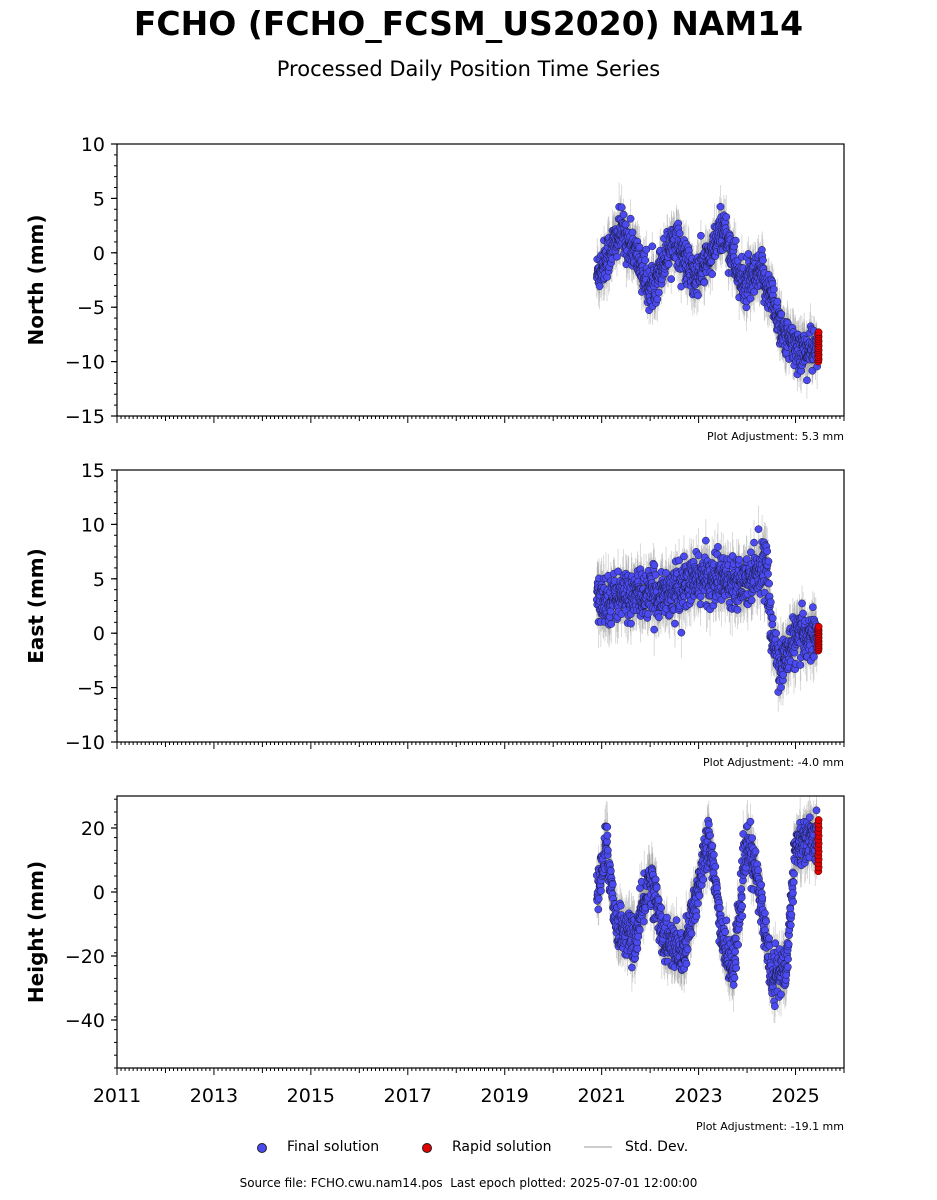 The width and height of the screenshot is (937, 1200). Describe the element at coordinates (773, 762) in the screenshot. I see `plot-adjustment-label: Plot Adjustment: -4.0 mm` at that location.